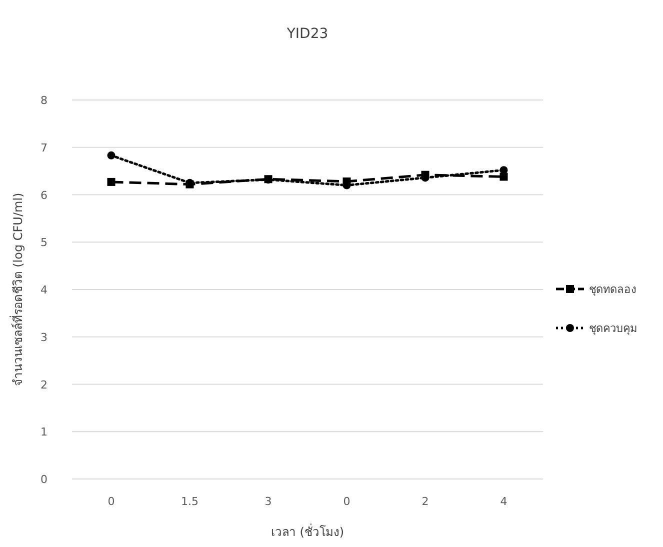 The width and height of the screenshot is (663, 547). What do you see at coordinates (613, 328) in the screenshot?
I see `legend-label: ชุดควบคุม` at bounding box center [613, 328].